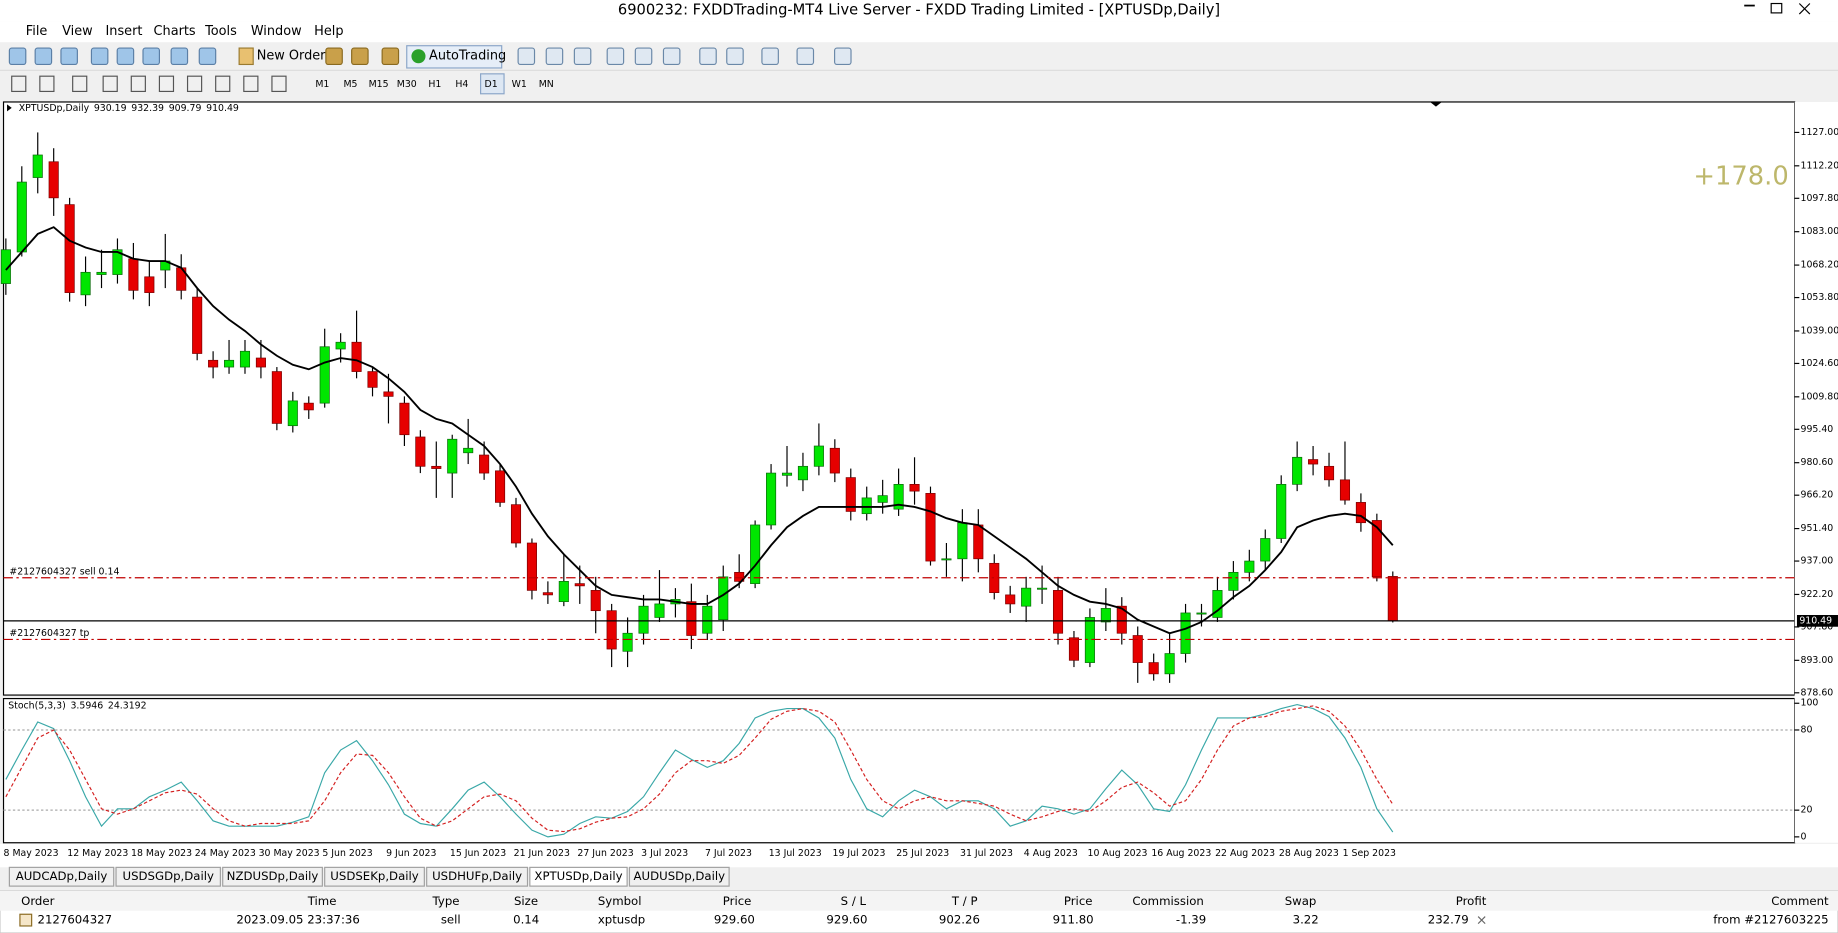  What do you see at coordinates (434, 84) in the screenshot?
I see `timeframe-button: H1` at bounding box center [434, 84].